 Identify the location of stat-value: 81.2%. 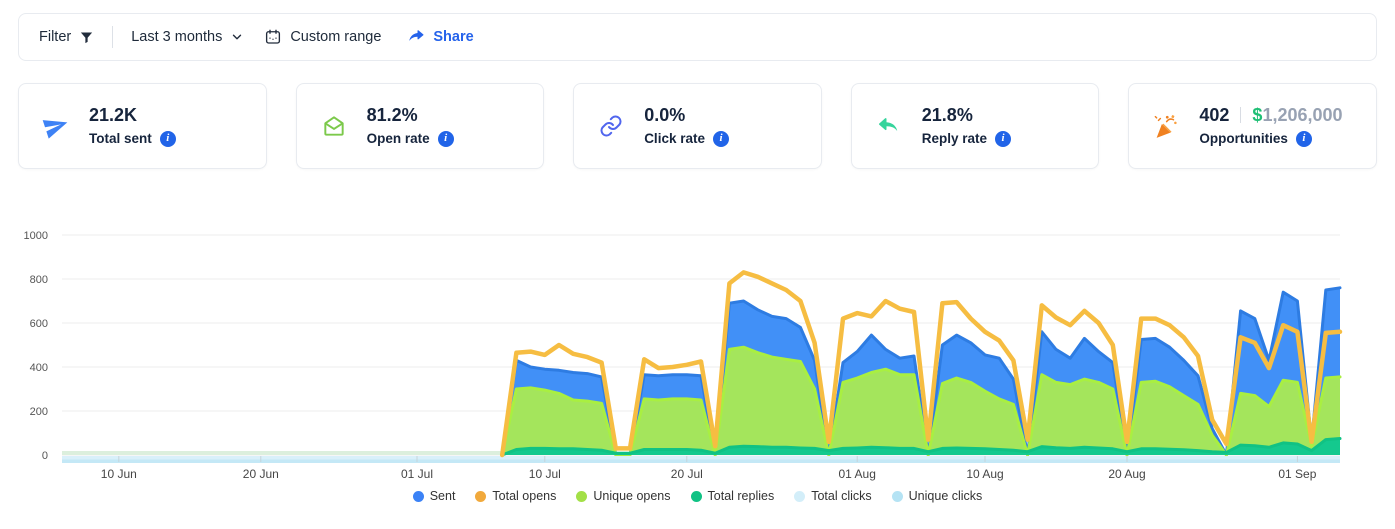
(392, 114).